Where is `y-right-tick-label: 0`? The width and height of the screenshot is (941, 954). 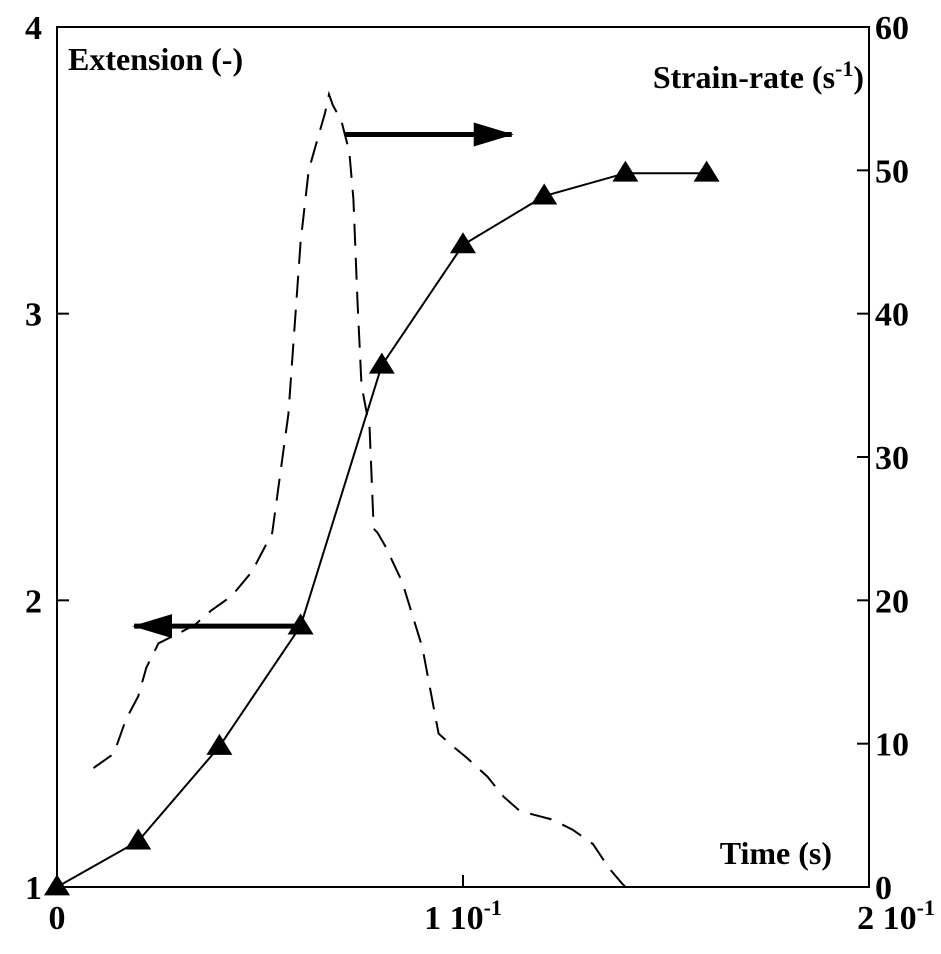 y-right-tick-label: 0 is located at coordinates (883, 888).